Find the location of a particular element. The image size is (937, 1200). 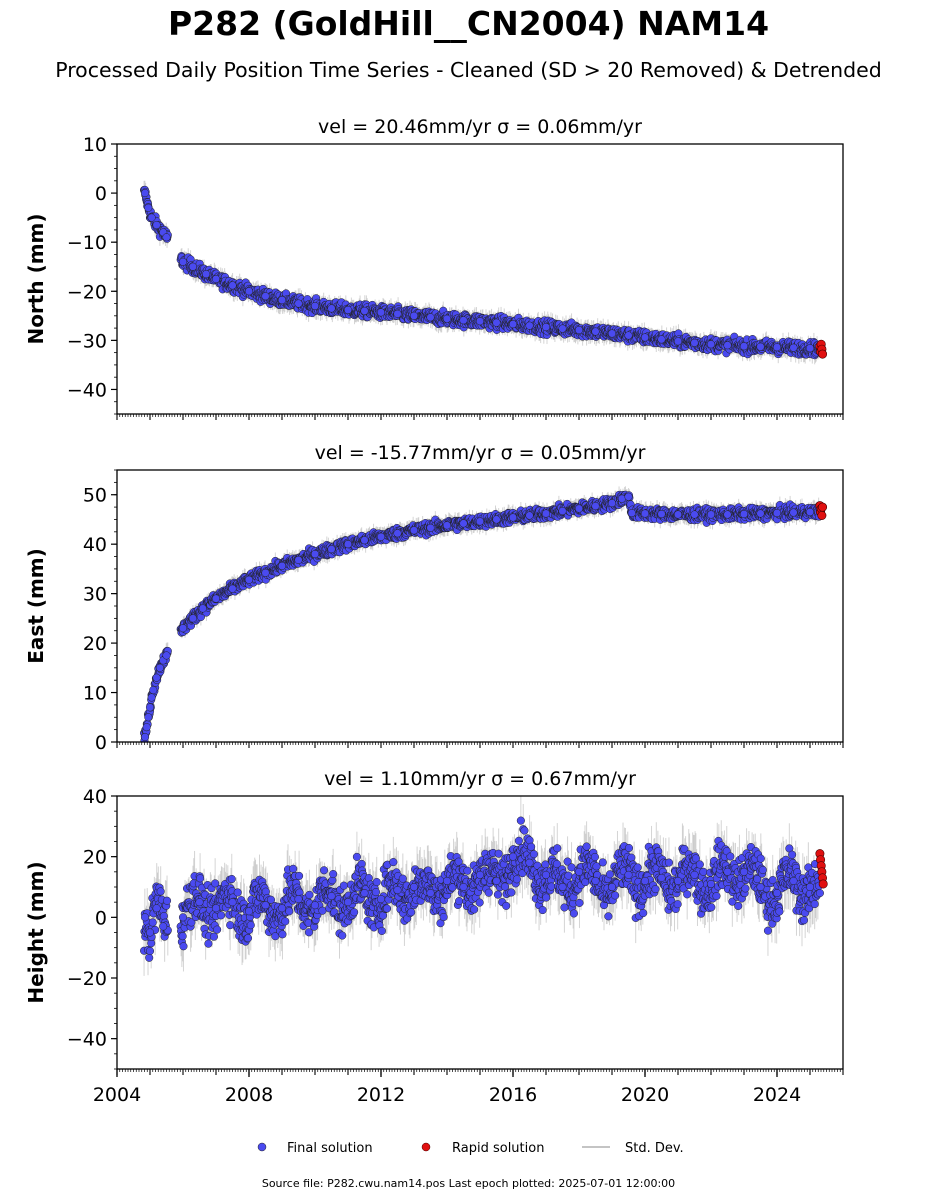

chart-title: P282 (GoldHill__CN2004) NAM14 is located at coordinates (468, 23).